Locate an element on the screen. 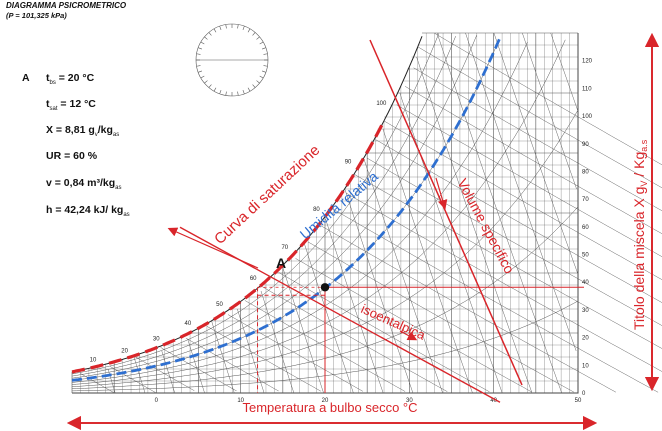 Image resolution: width=662 pixels, height=431 pixels. y-tick-label: 0 is located at coordinates (584, 394).